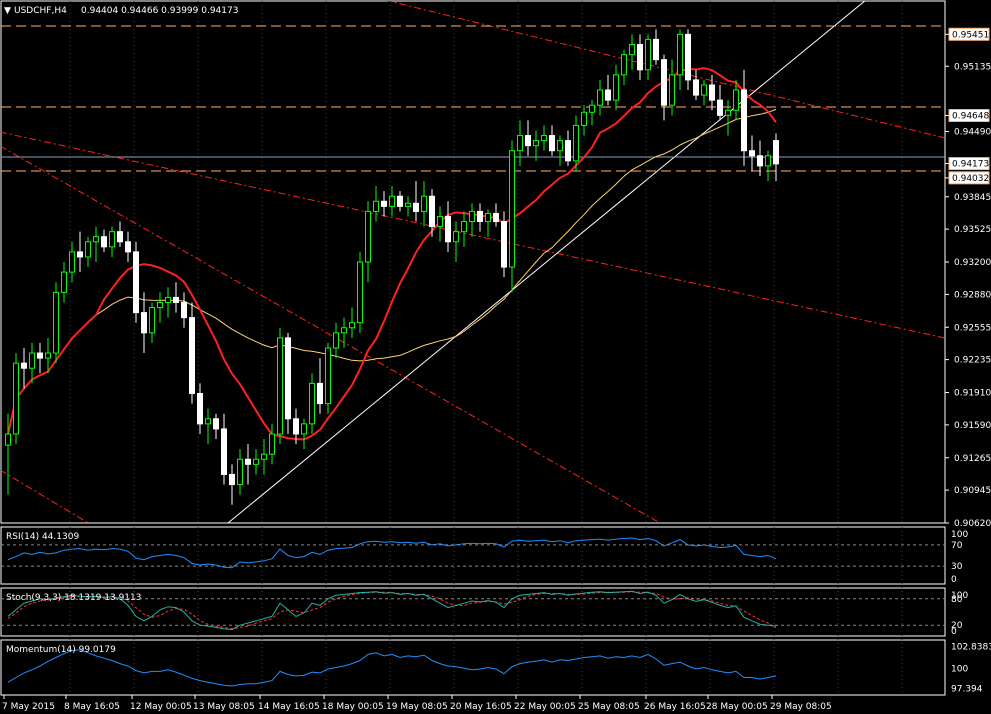 Image resolution: width=991 pixels, height=714 pixels. Describe the element at coordinates (392, 668) in the screenshot. I see `momentum-line` at that location.